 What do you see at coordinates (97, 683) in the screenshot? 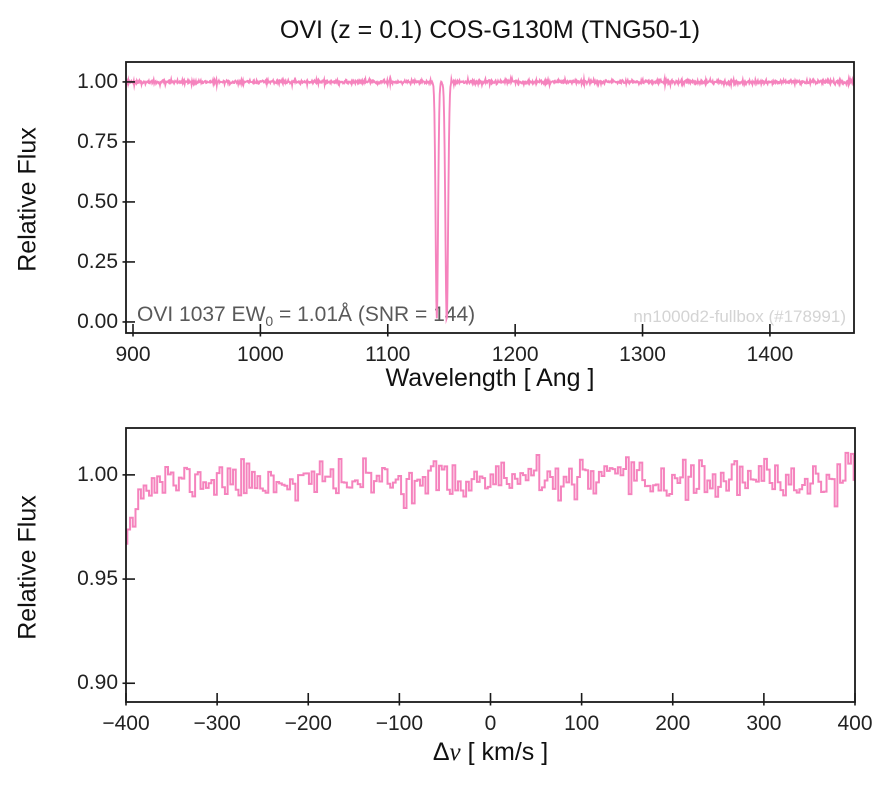
I see `y-tick-label: 0.90` at bounding box center [97, 683].